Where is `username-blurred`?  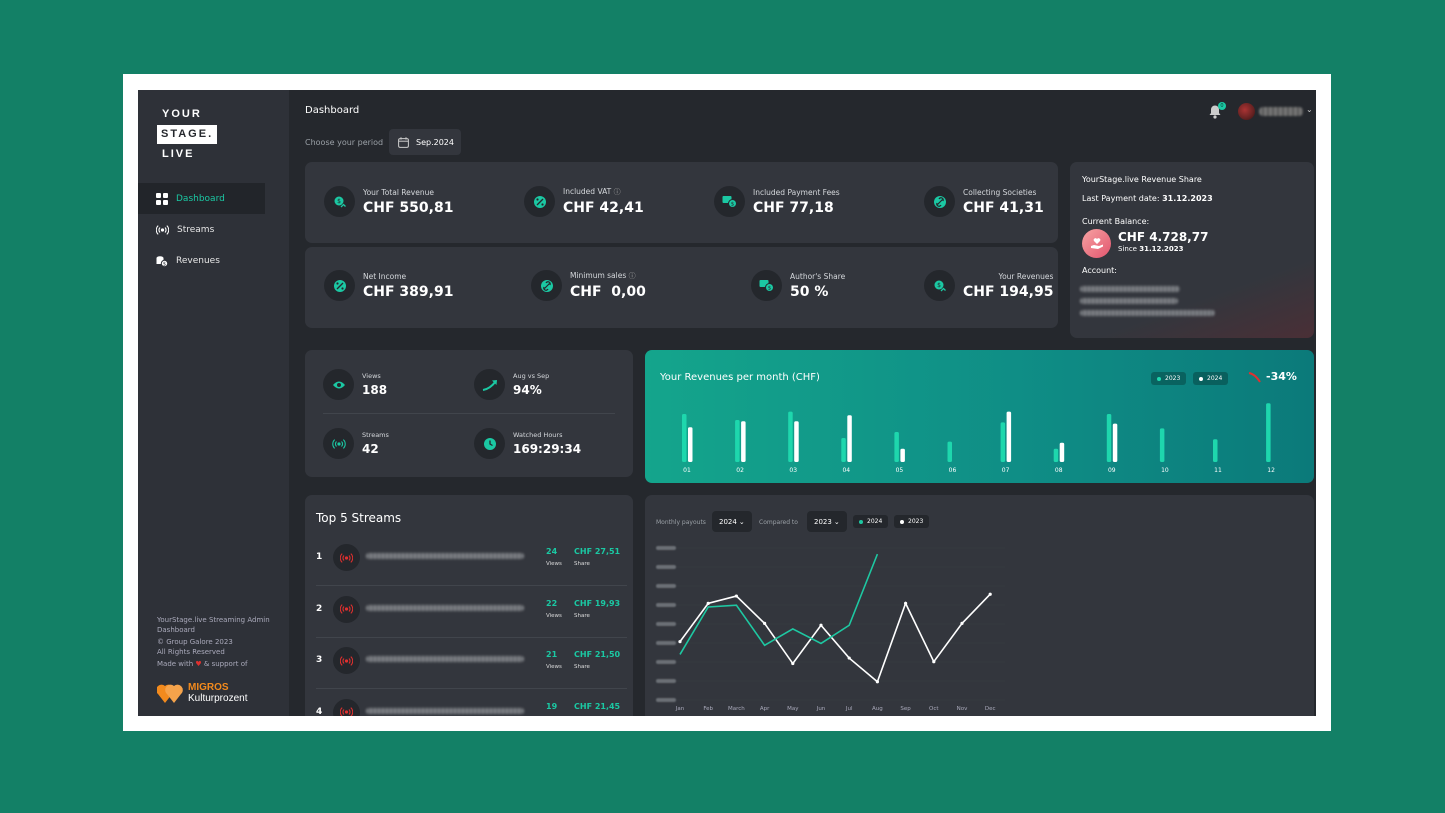 username-blurred is located at coordinates (1281, 111).